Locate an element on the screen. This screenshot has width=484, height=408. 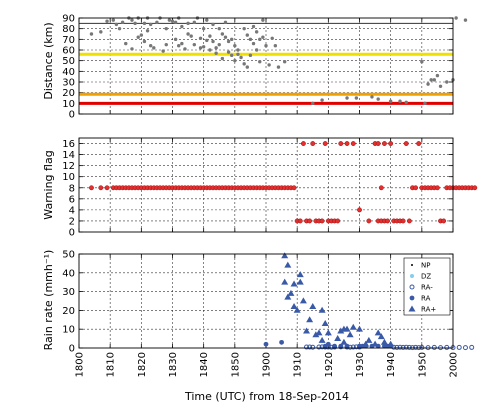
y-tick-label: 20 is located at coordinates (68, 311).